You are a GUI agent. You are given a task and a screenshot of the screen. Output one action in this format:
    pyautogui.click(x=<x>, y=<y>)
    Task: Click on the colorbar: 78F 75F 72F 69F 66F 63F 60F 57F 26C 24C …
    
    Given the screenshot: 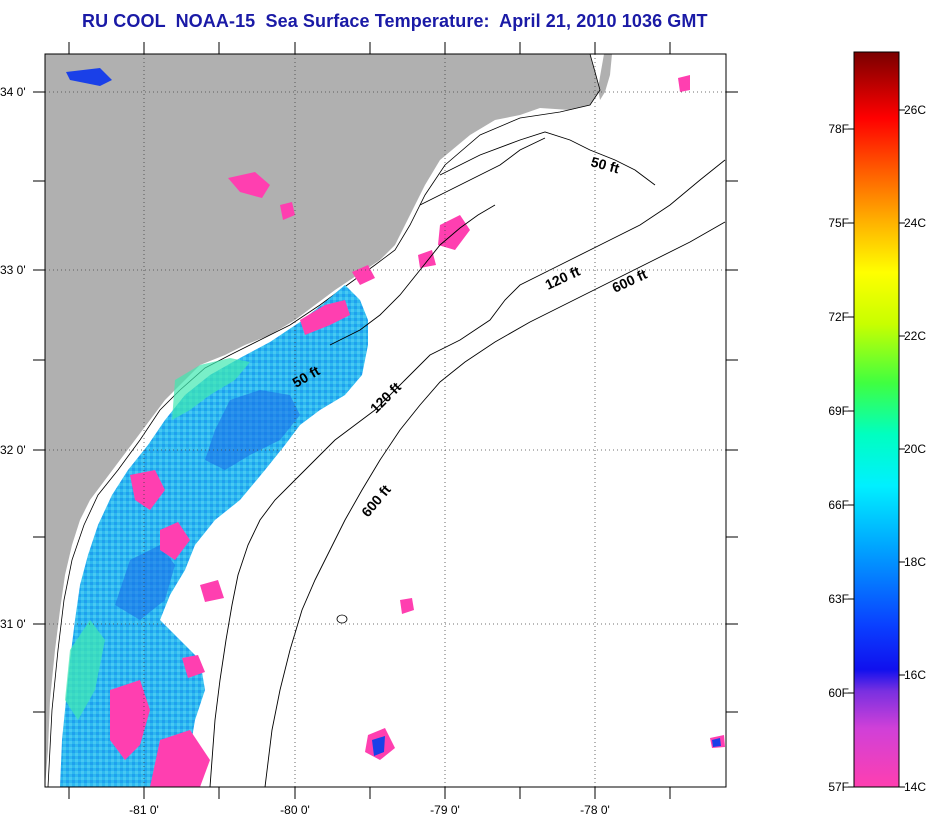 What is the action you would take?
    pyautogui.click(x=877, y=422)
    